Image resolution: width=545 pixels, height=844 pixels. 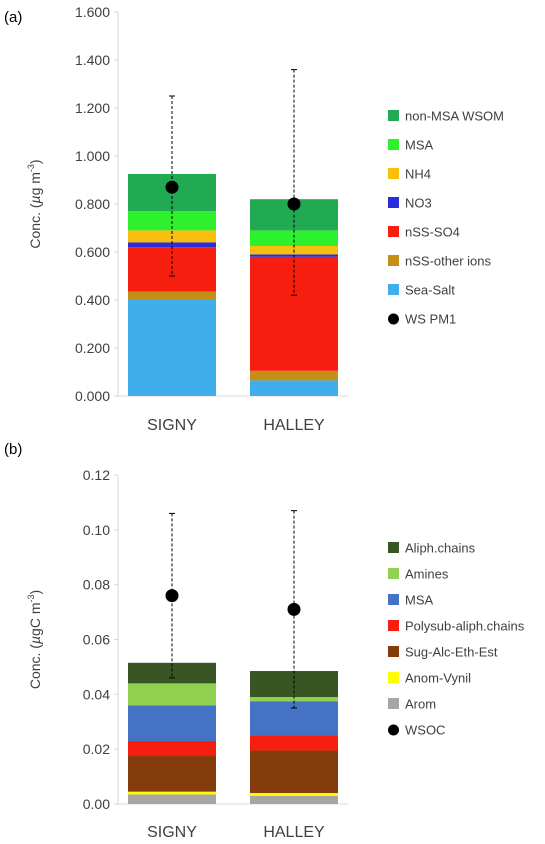 I want to click on legend-swatch-a-nss-so4, so click(x=393, y=231).